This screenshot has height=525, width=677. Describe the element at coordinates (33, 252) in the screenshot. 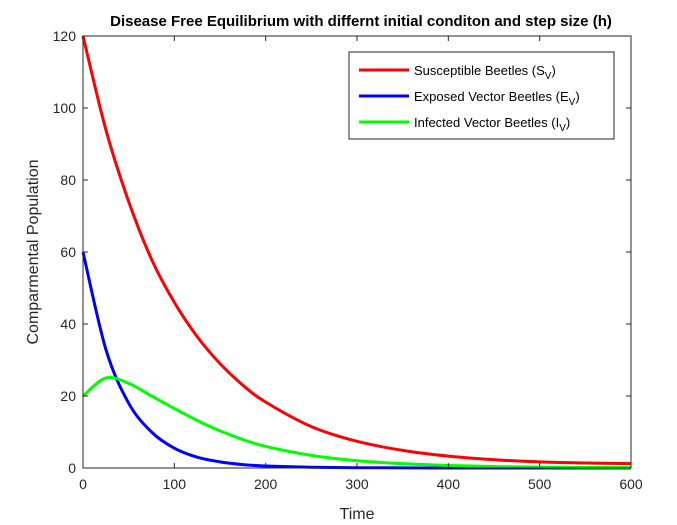

I see `y-axis-title: Comparmental Population` at that location.